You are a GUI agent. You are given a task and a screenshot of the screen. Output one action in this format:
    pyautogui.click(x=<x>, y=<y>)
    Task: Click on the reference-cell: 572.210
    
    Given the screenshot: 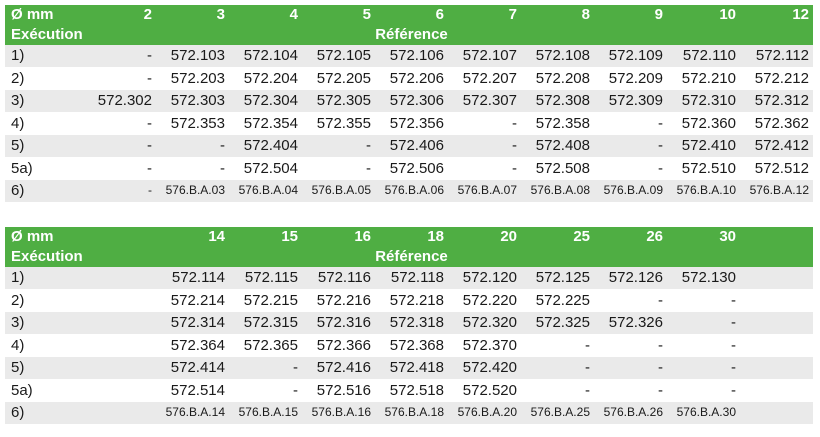 What is the action you would take?
    pyautogui.click(x=703, y=78)
    